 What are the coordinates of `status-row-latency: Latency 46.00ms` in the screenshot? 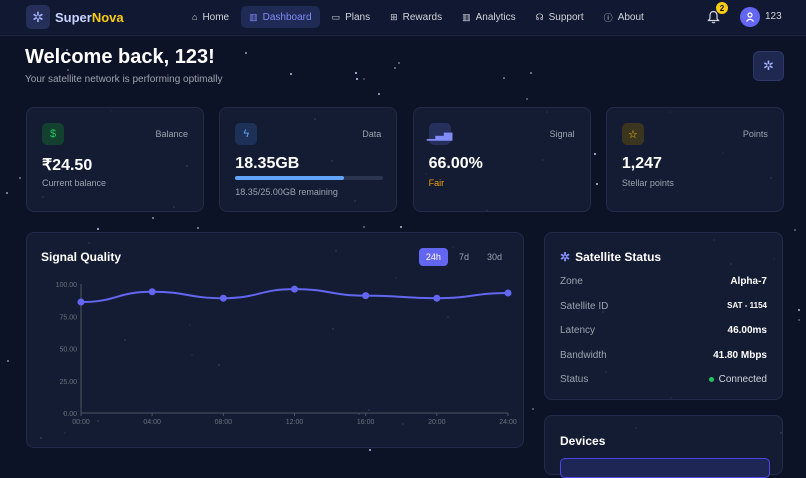 It's located at (663, 330).